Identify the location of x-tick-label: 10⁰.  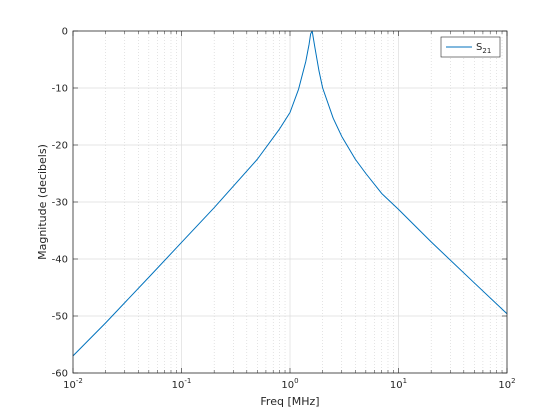
(289, 384).